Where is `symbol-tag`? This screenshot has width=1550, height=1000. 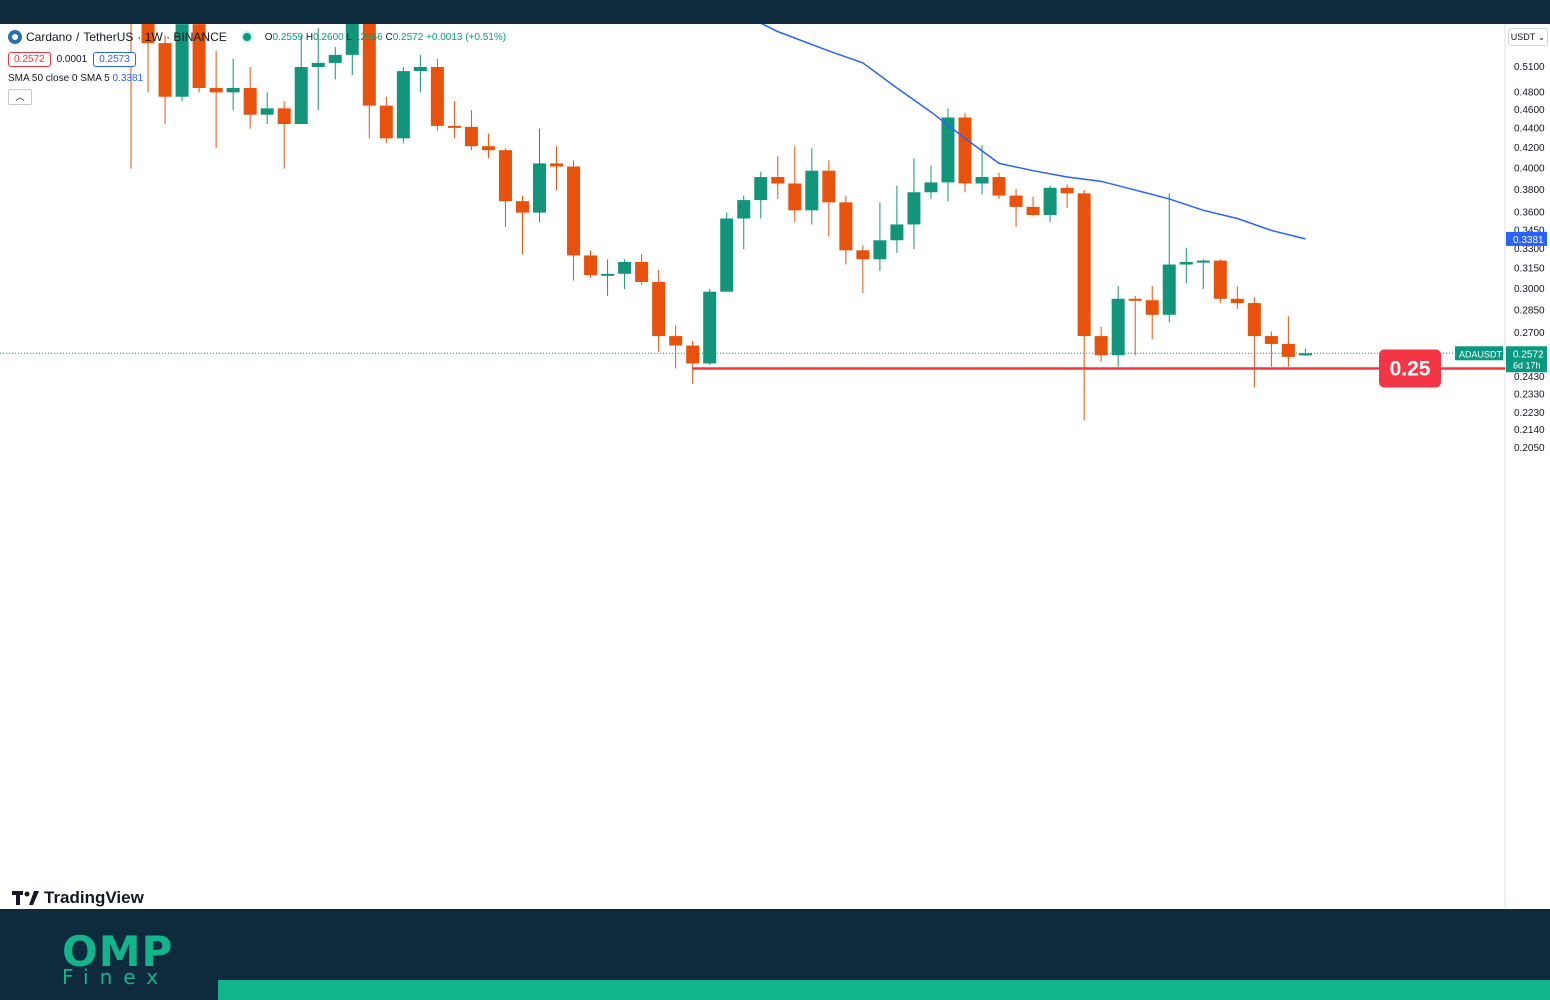
symbol-tag is located at coordinates (1479, 353).